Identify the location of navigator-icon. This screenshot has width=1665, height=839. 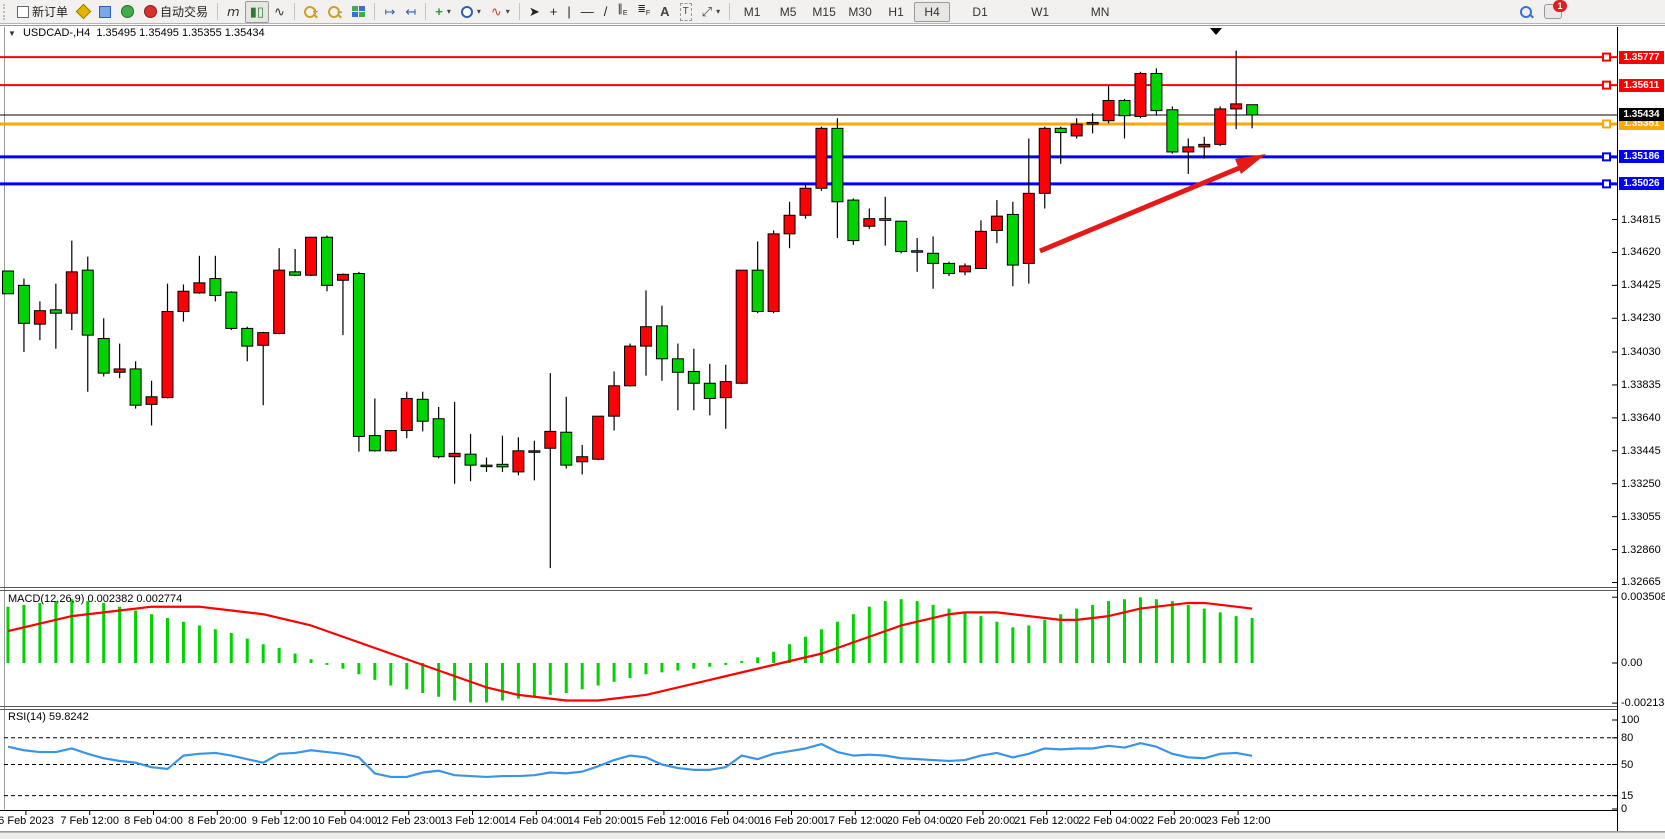
(127, 12).